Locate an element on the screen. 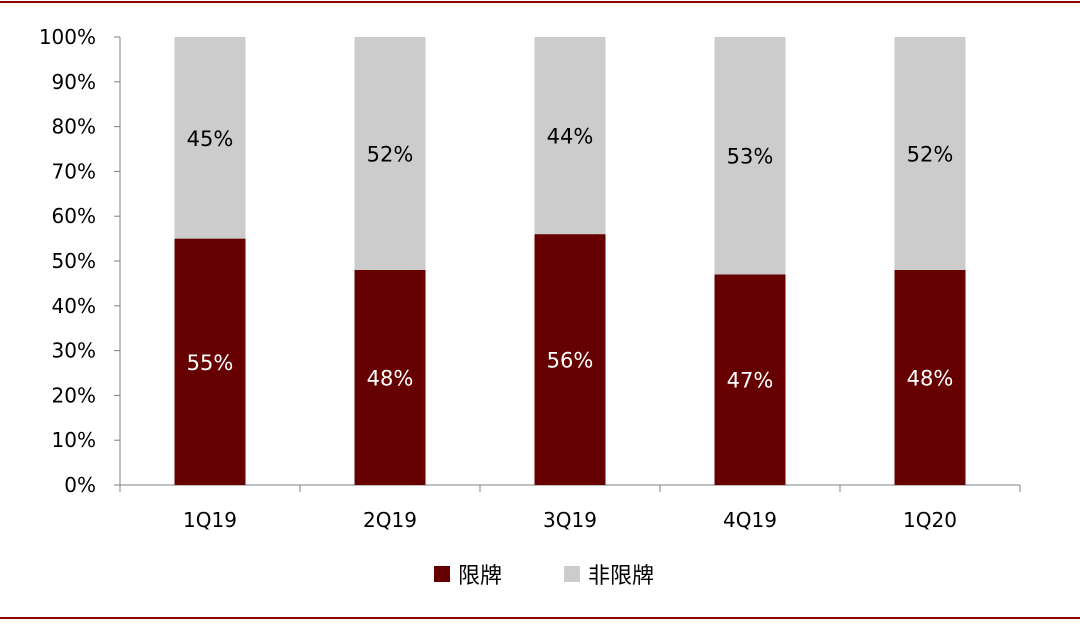  data-label: 47% is located at coordinates (750, 381).